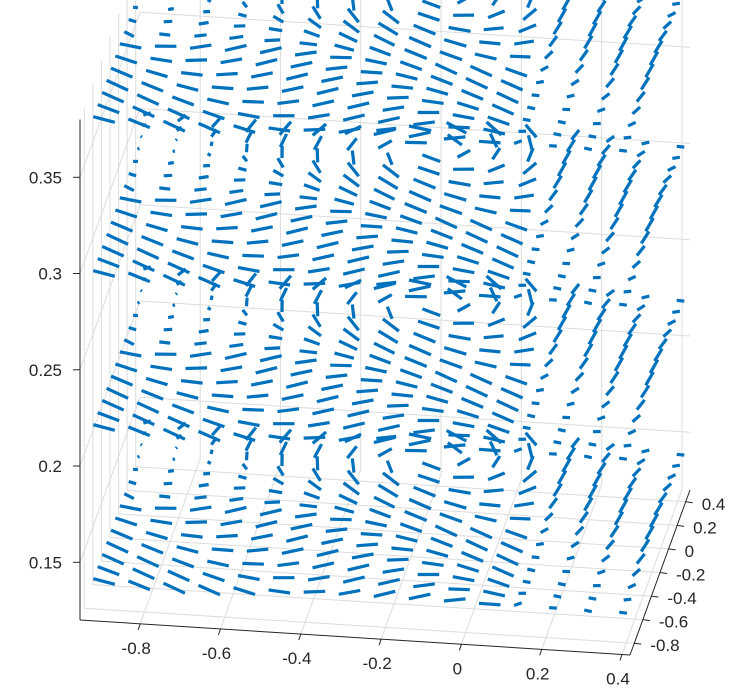  What do you see at coordinates (655, 596) in the screenshot?
I see `y-tick-mark` at bounding box center [655, 596].